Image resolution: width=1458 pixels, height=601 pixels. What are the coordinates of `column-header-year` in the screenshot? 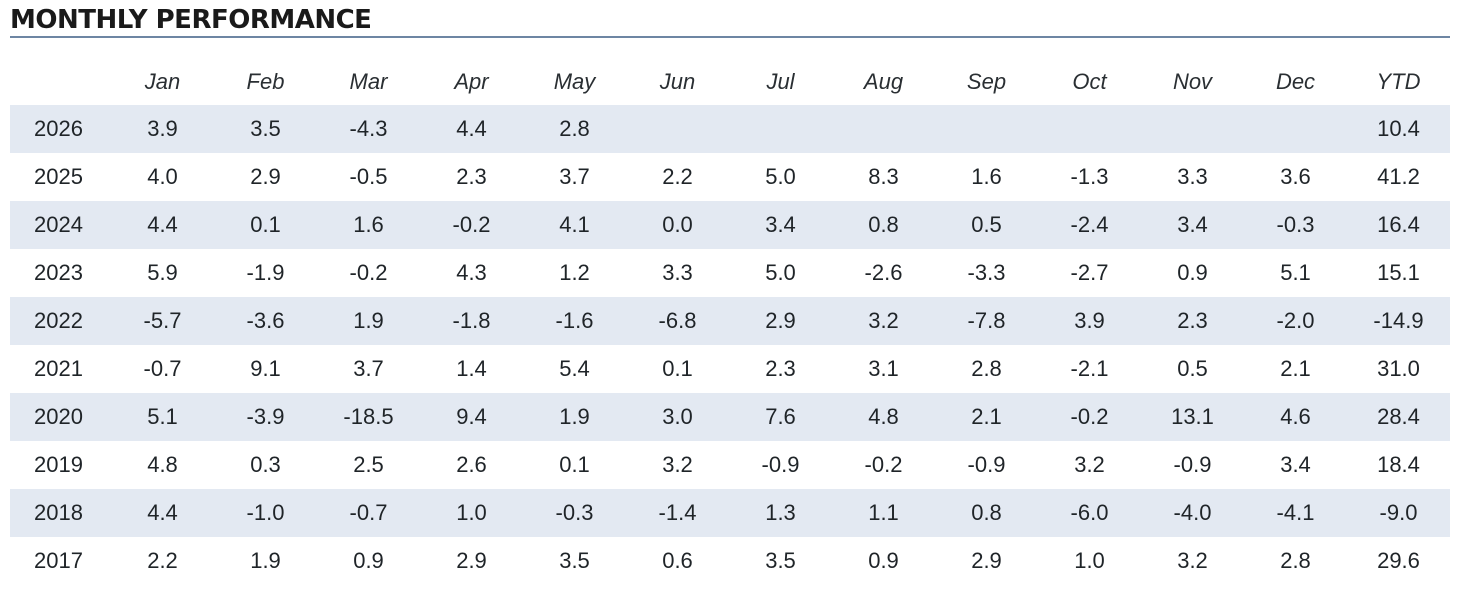 It's located at (60, 82).